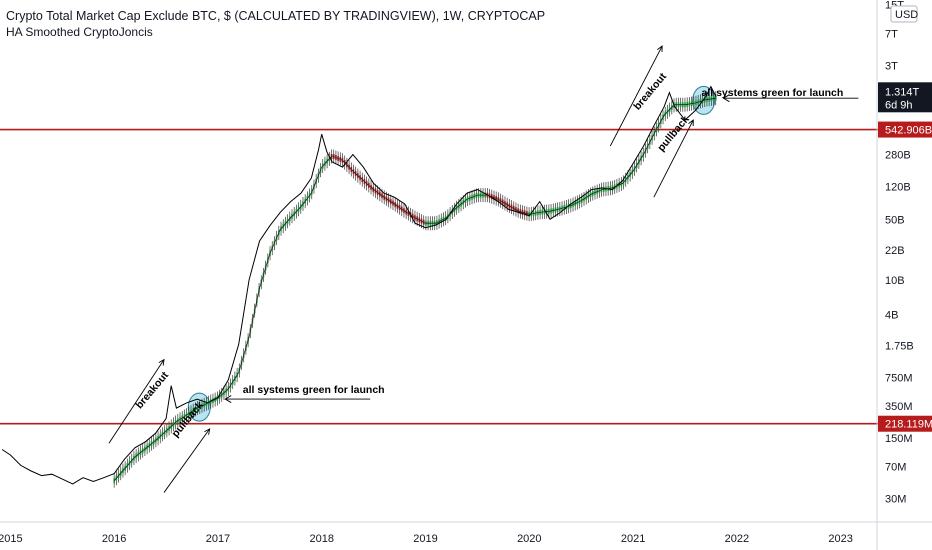 This screenshot has height=550, width=932. Describe the element at coordinates (207, 431) in the screenshot. I see `pullback-arrow-1-head` at that location.